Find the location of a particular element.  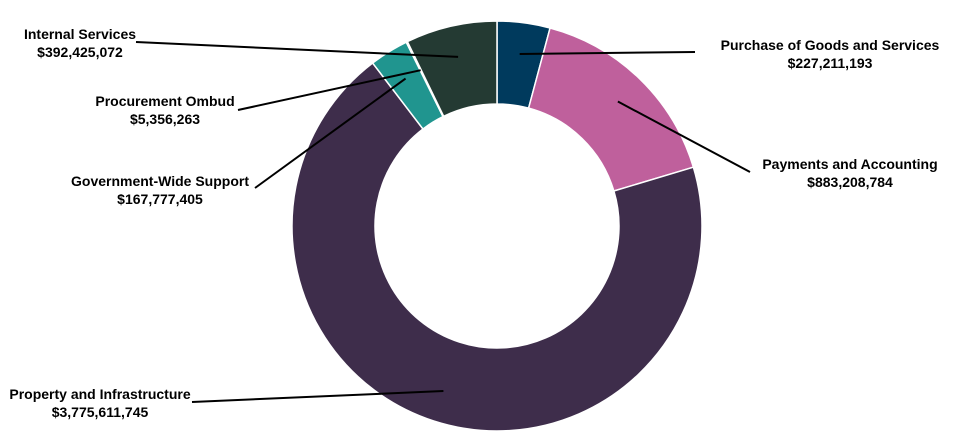

slice-value: $5,356,263 is located at coordinates (165, 119).